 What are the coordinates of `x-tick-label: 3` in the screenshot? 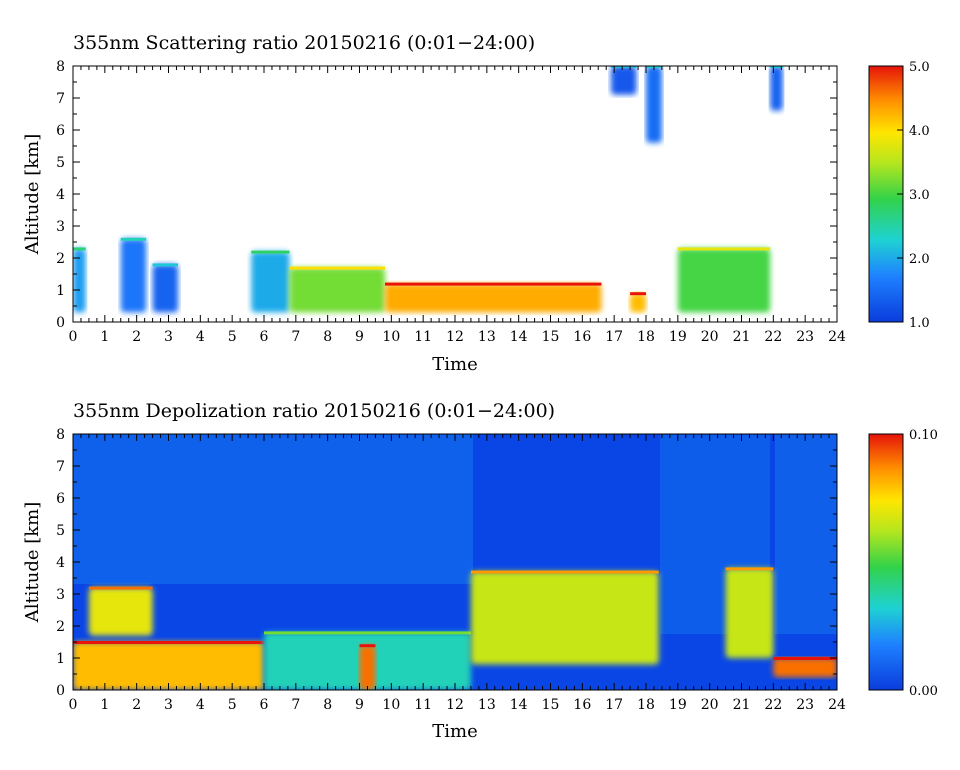 It's located at (168, 705).